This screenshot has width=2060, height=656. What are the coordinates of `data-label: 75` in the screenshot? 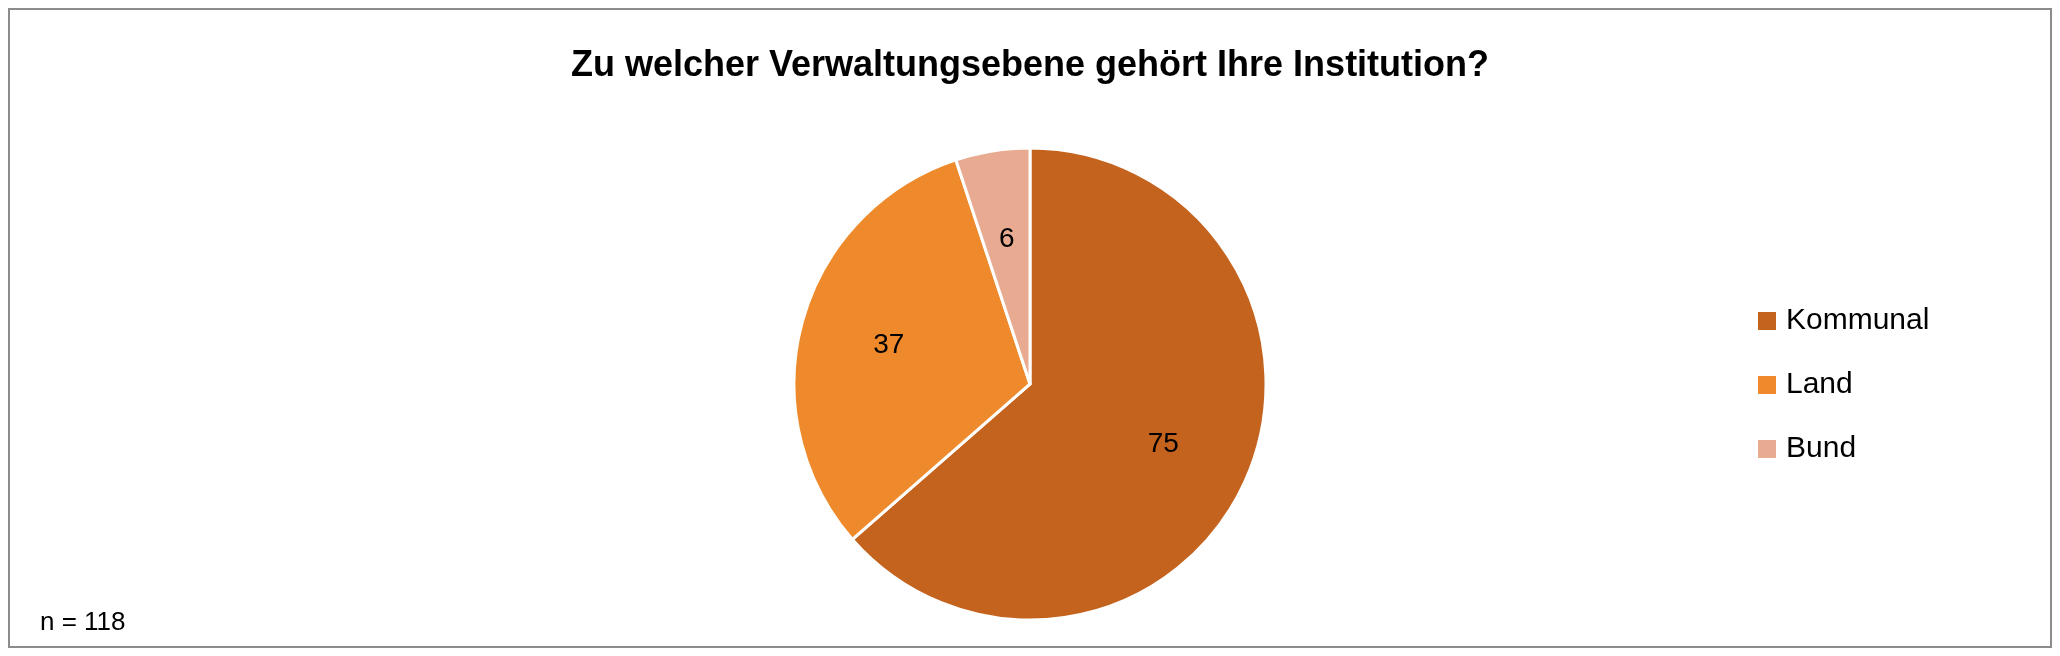 It's located at (1163, 442).